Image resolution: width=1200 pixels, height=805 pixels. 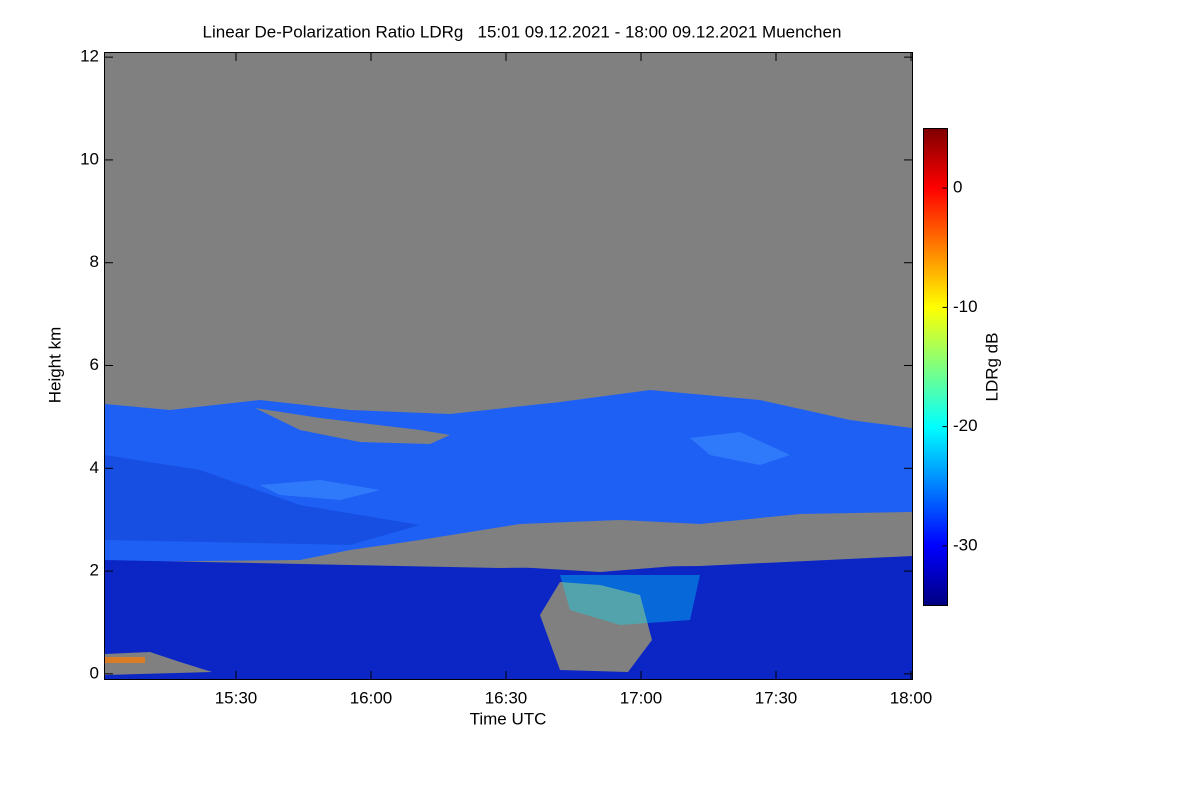 What do you see at coordinates (935, 367) in the screenshot?
I see `colorbar` at bounding box center [935, 367].